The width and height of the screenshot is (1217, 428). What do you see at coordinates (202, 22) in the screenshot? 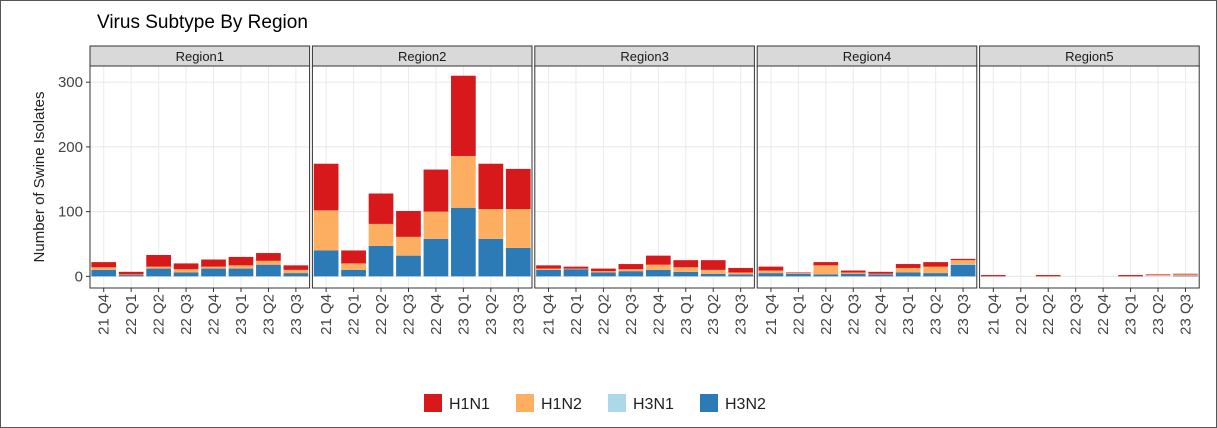
I see `chart-title: Virus Subtype By Region` at bounding box center [202, 22].